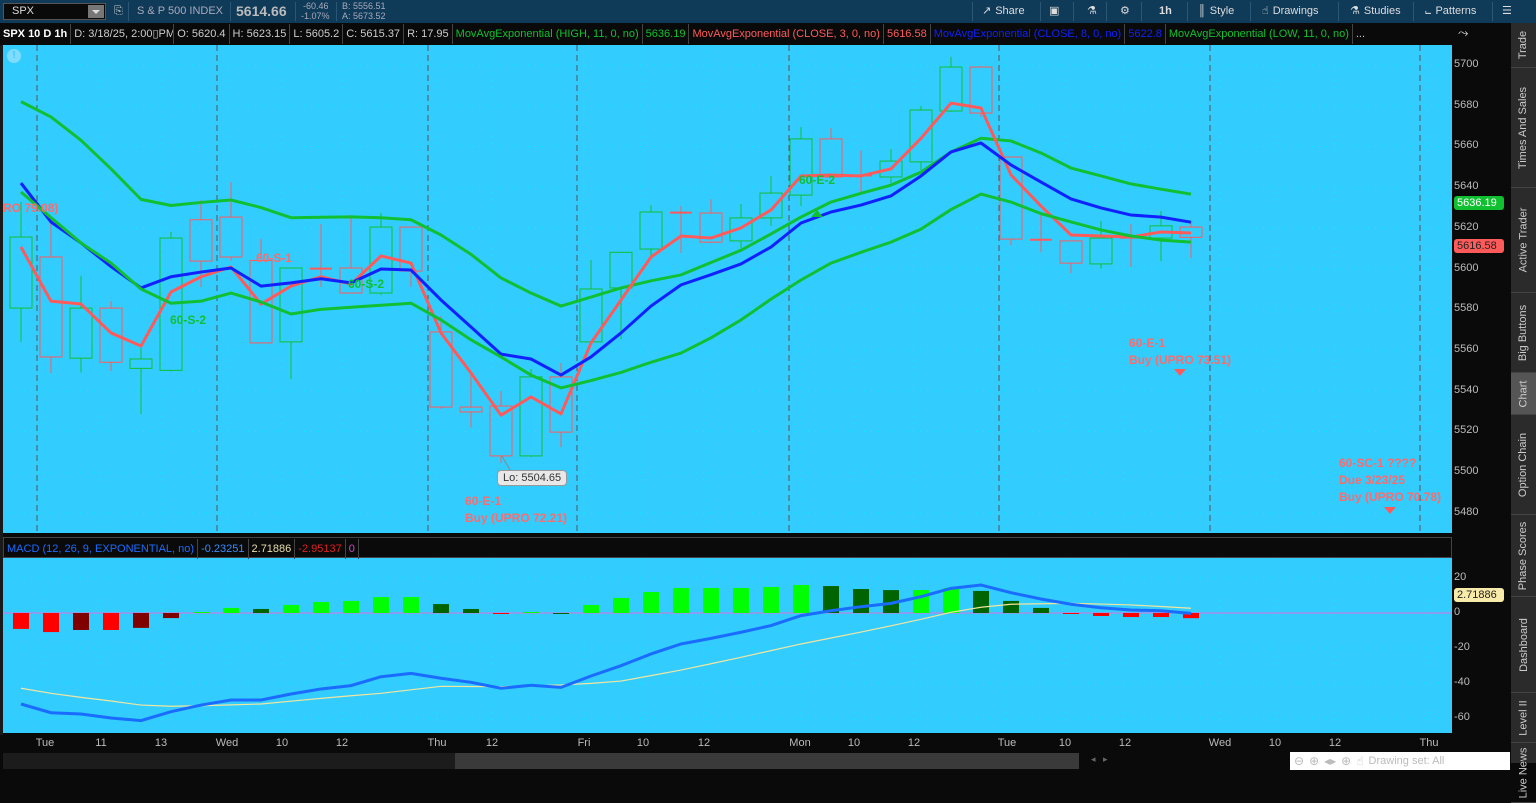  What do you see at coordinates (1466, 267) in the screenshot?
I see `price-tick-label: 5600` at bounding box center [1466, 267].